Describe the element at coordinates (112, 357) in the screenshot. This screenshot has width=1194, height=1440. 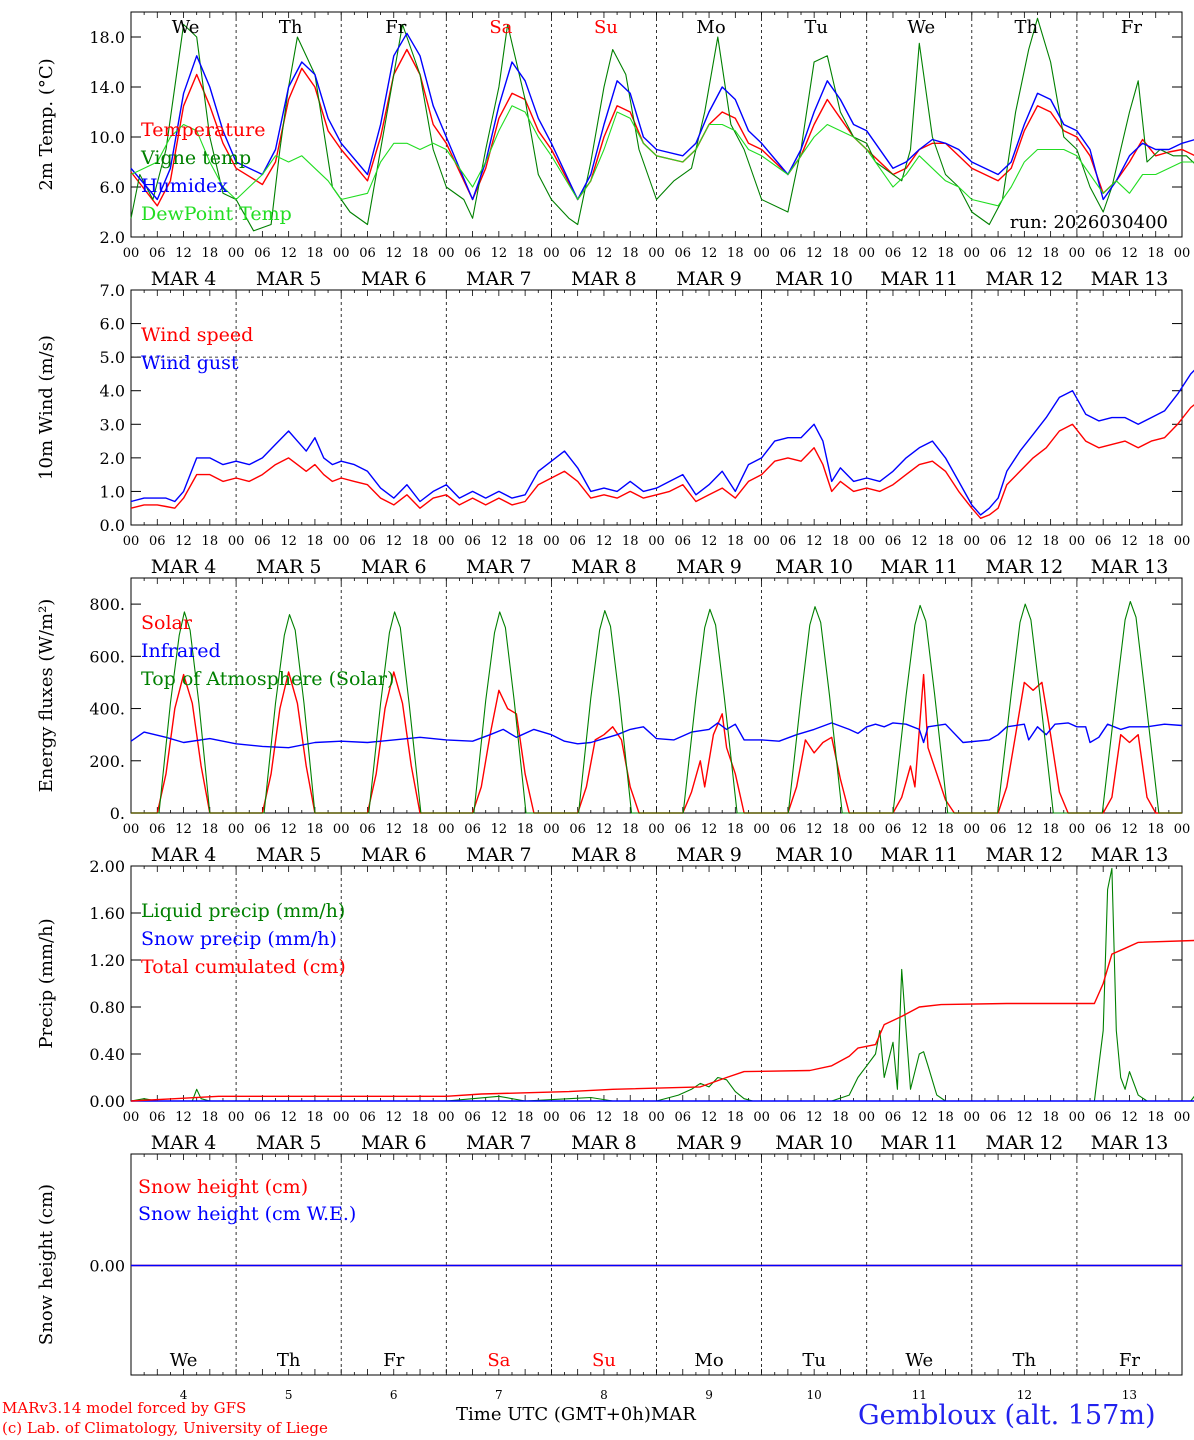
I see `y-tick-label: 5.0` at that location.